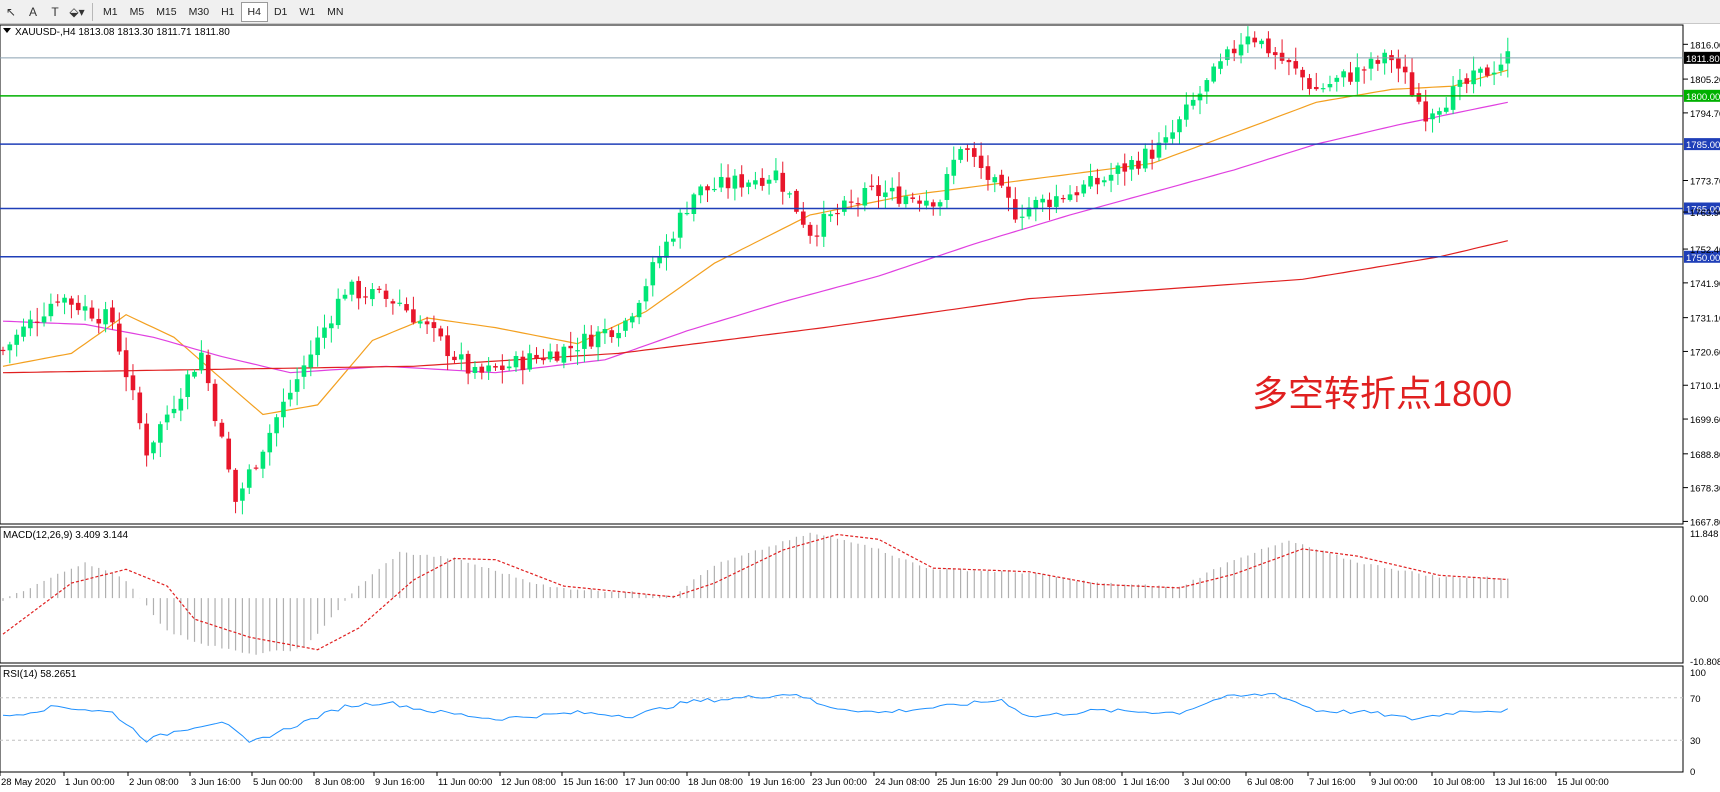 The image size is (1720, 792). I want to click on time-axis-label: 30 Jun 08:00, so click(1088, 782).